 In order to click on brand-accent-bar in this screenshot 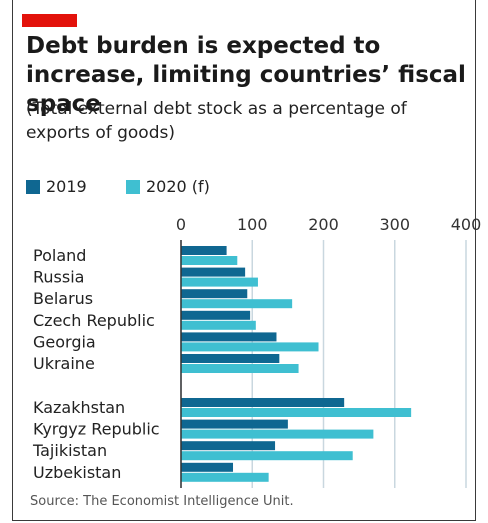, I will do `click(49, 20)`.